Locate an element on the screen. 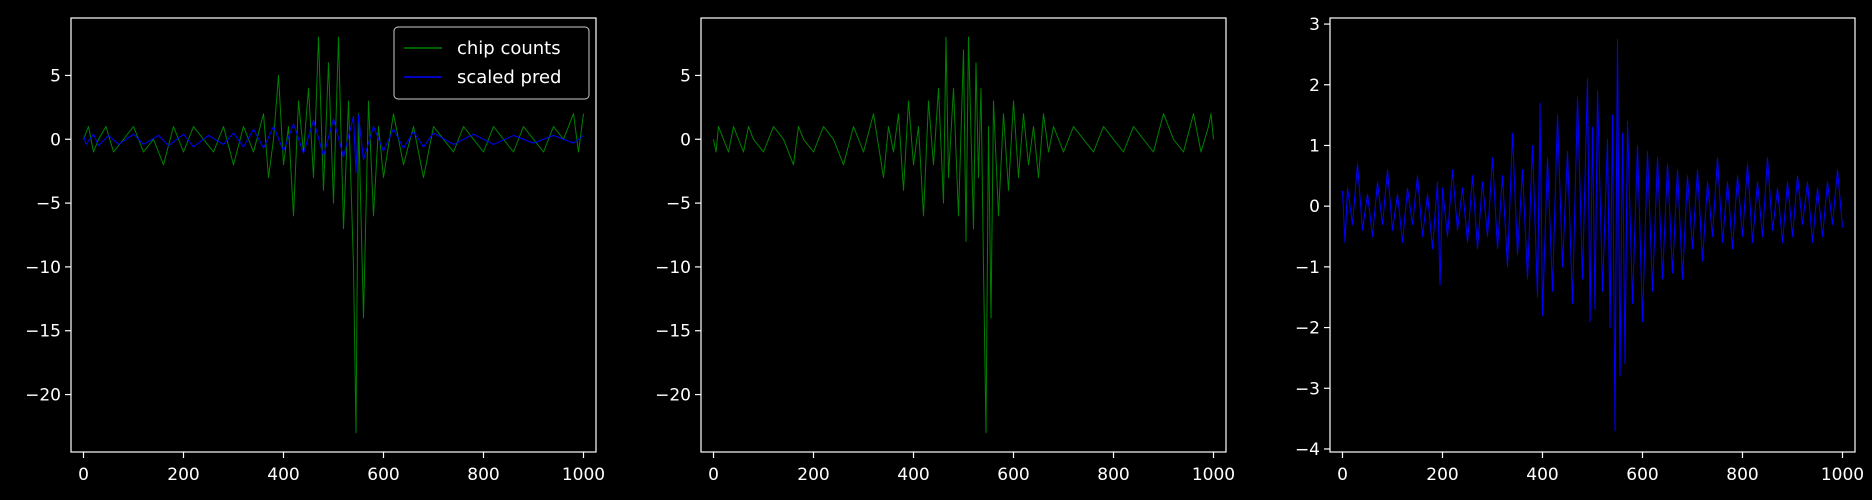  legend-label-2: scaled pred is located at coordinates (509, 77).